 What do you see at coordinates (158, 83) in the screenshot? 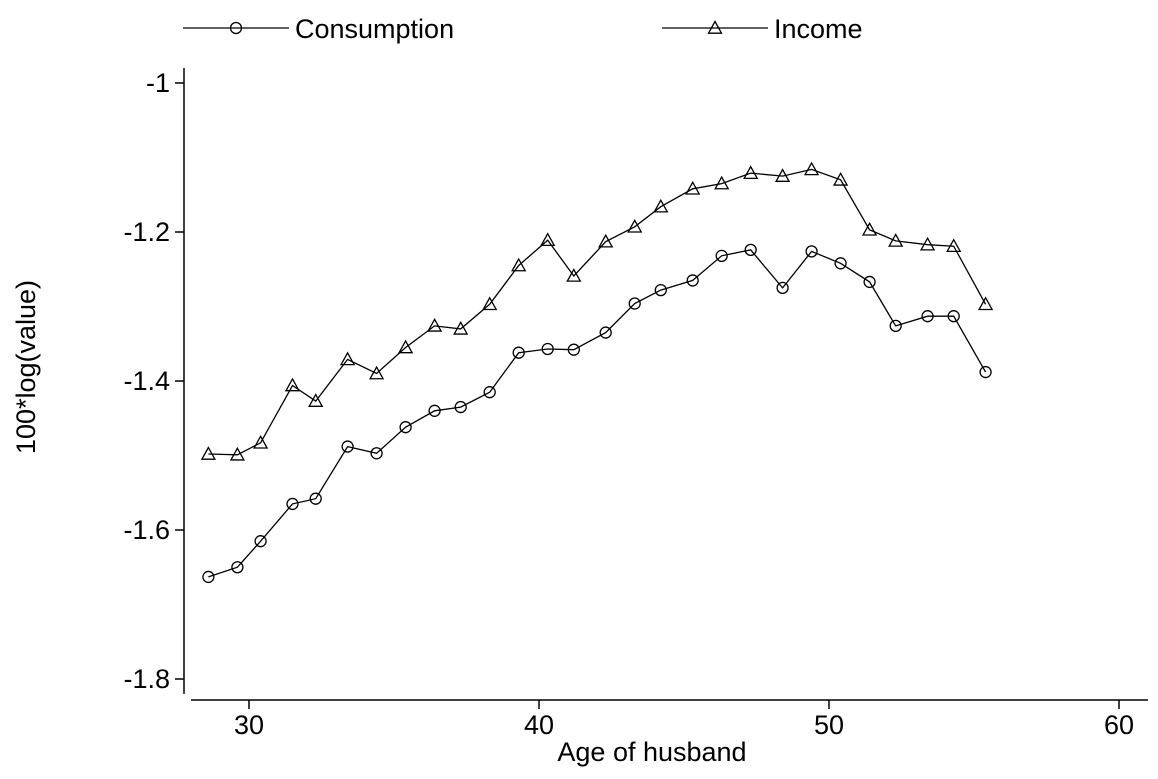
I see `y-tick-label: -1` at bounding box center [158, 83].